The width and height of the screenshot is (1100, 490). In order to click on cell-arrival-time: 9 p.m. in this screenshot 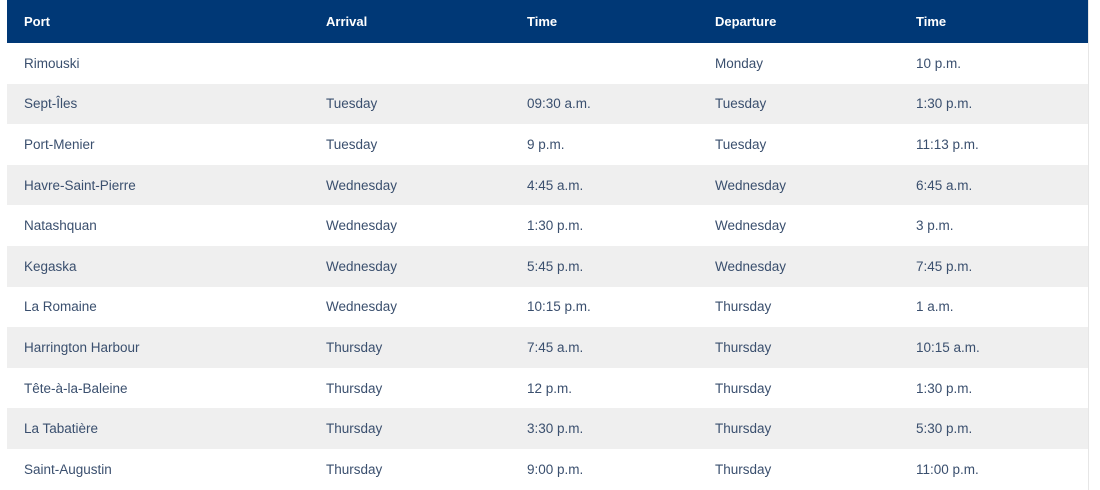, I will do `click(546, 144)`.